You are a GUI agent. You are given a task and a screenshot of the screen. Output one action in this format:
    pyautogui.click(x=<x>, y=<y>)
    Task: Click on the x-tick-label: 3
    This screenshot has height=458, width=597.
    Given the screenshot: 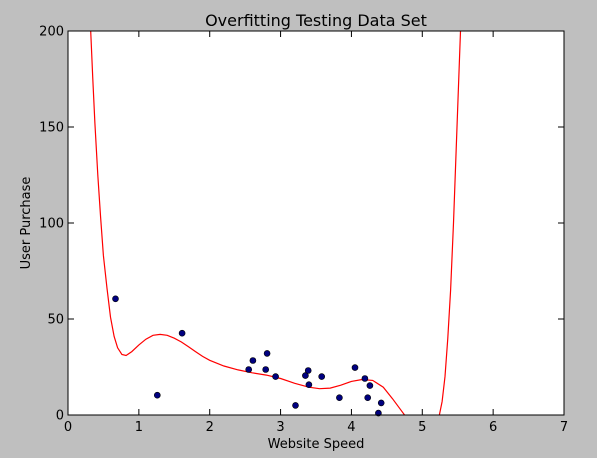 What is the action you would take?
    pyautogui.click(x=280, y=427)
    